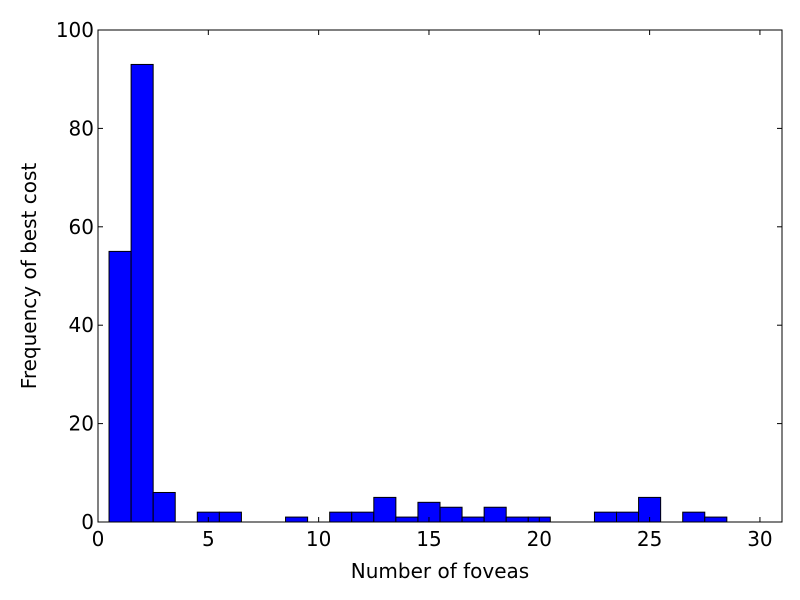 This screenshot has width=800, height=600. Describe the element at coordinates (539, 539) in the screenshot. I see `x-tick-label: 20` at that location.